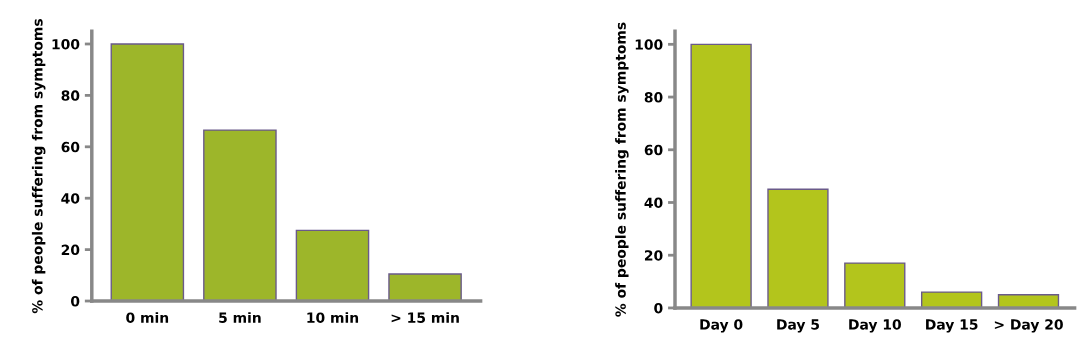 The width and height of the screenshot is (1080, 346). Describe the element at coordinates (147, 317) in the screenshot. I see `x-tick-label: 0 min` at that location.